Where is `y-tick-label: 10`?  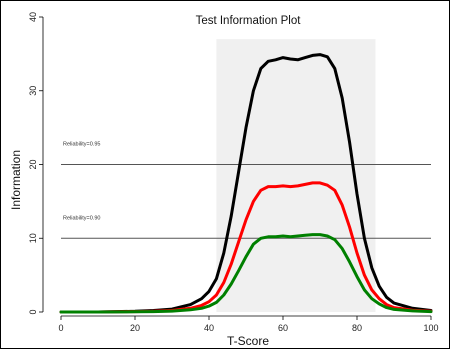 y-tick-label: 10 is located at coordinates (33, 238).